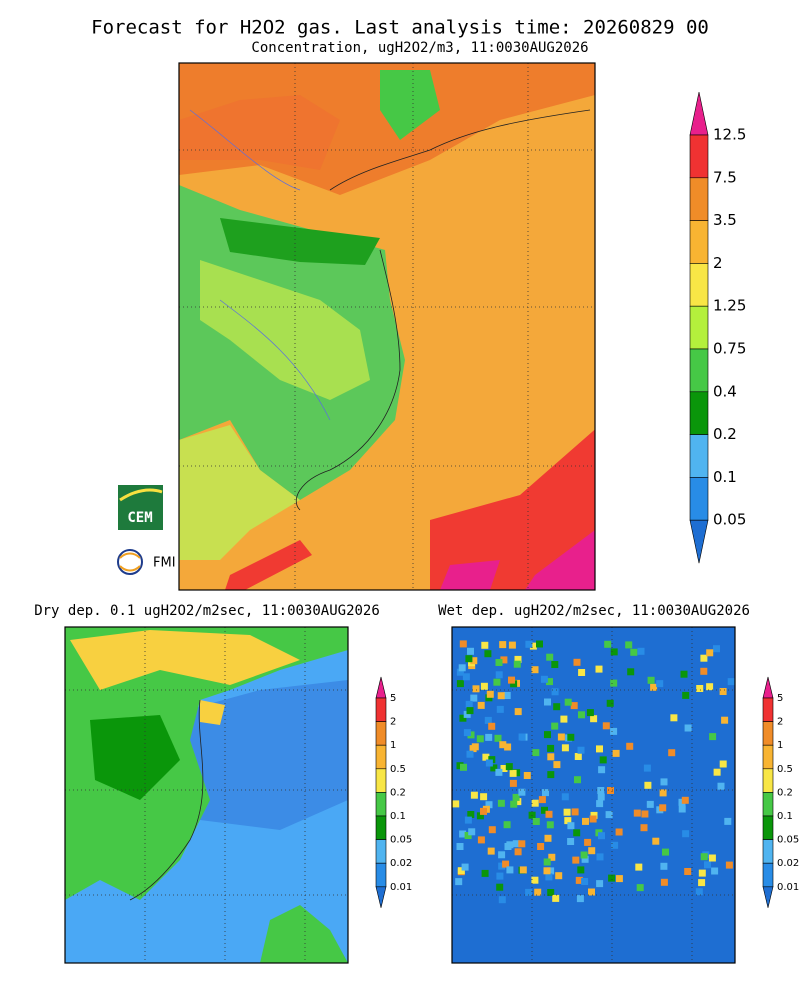  I want to click on colorbar: 5 2 1 0.5 0.2 0.1 0.05 0.02 0.01, so click(780, 792).